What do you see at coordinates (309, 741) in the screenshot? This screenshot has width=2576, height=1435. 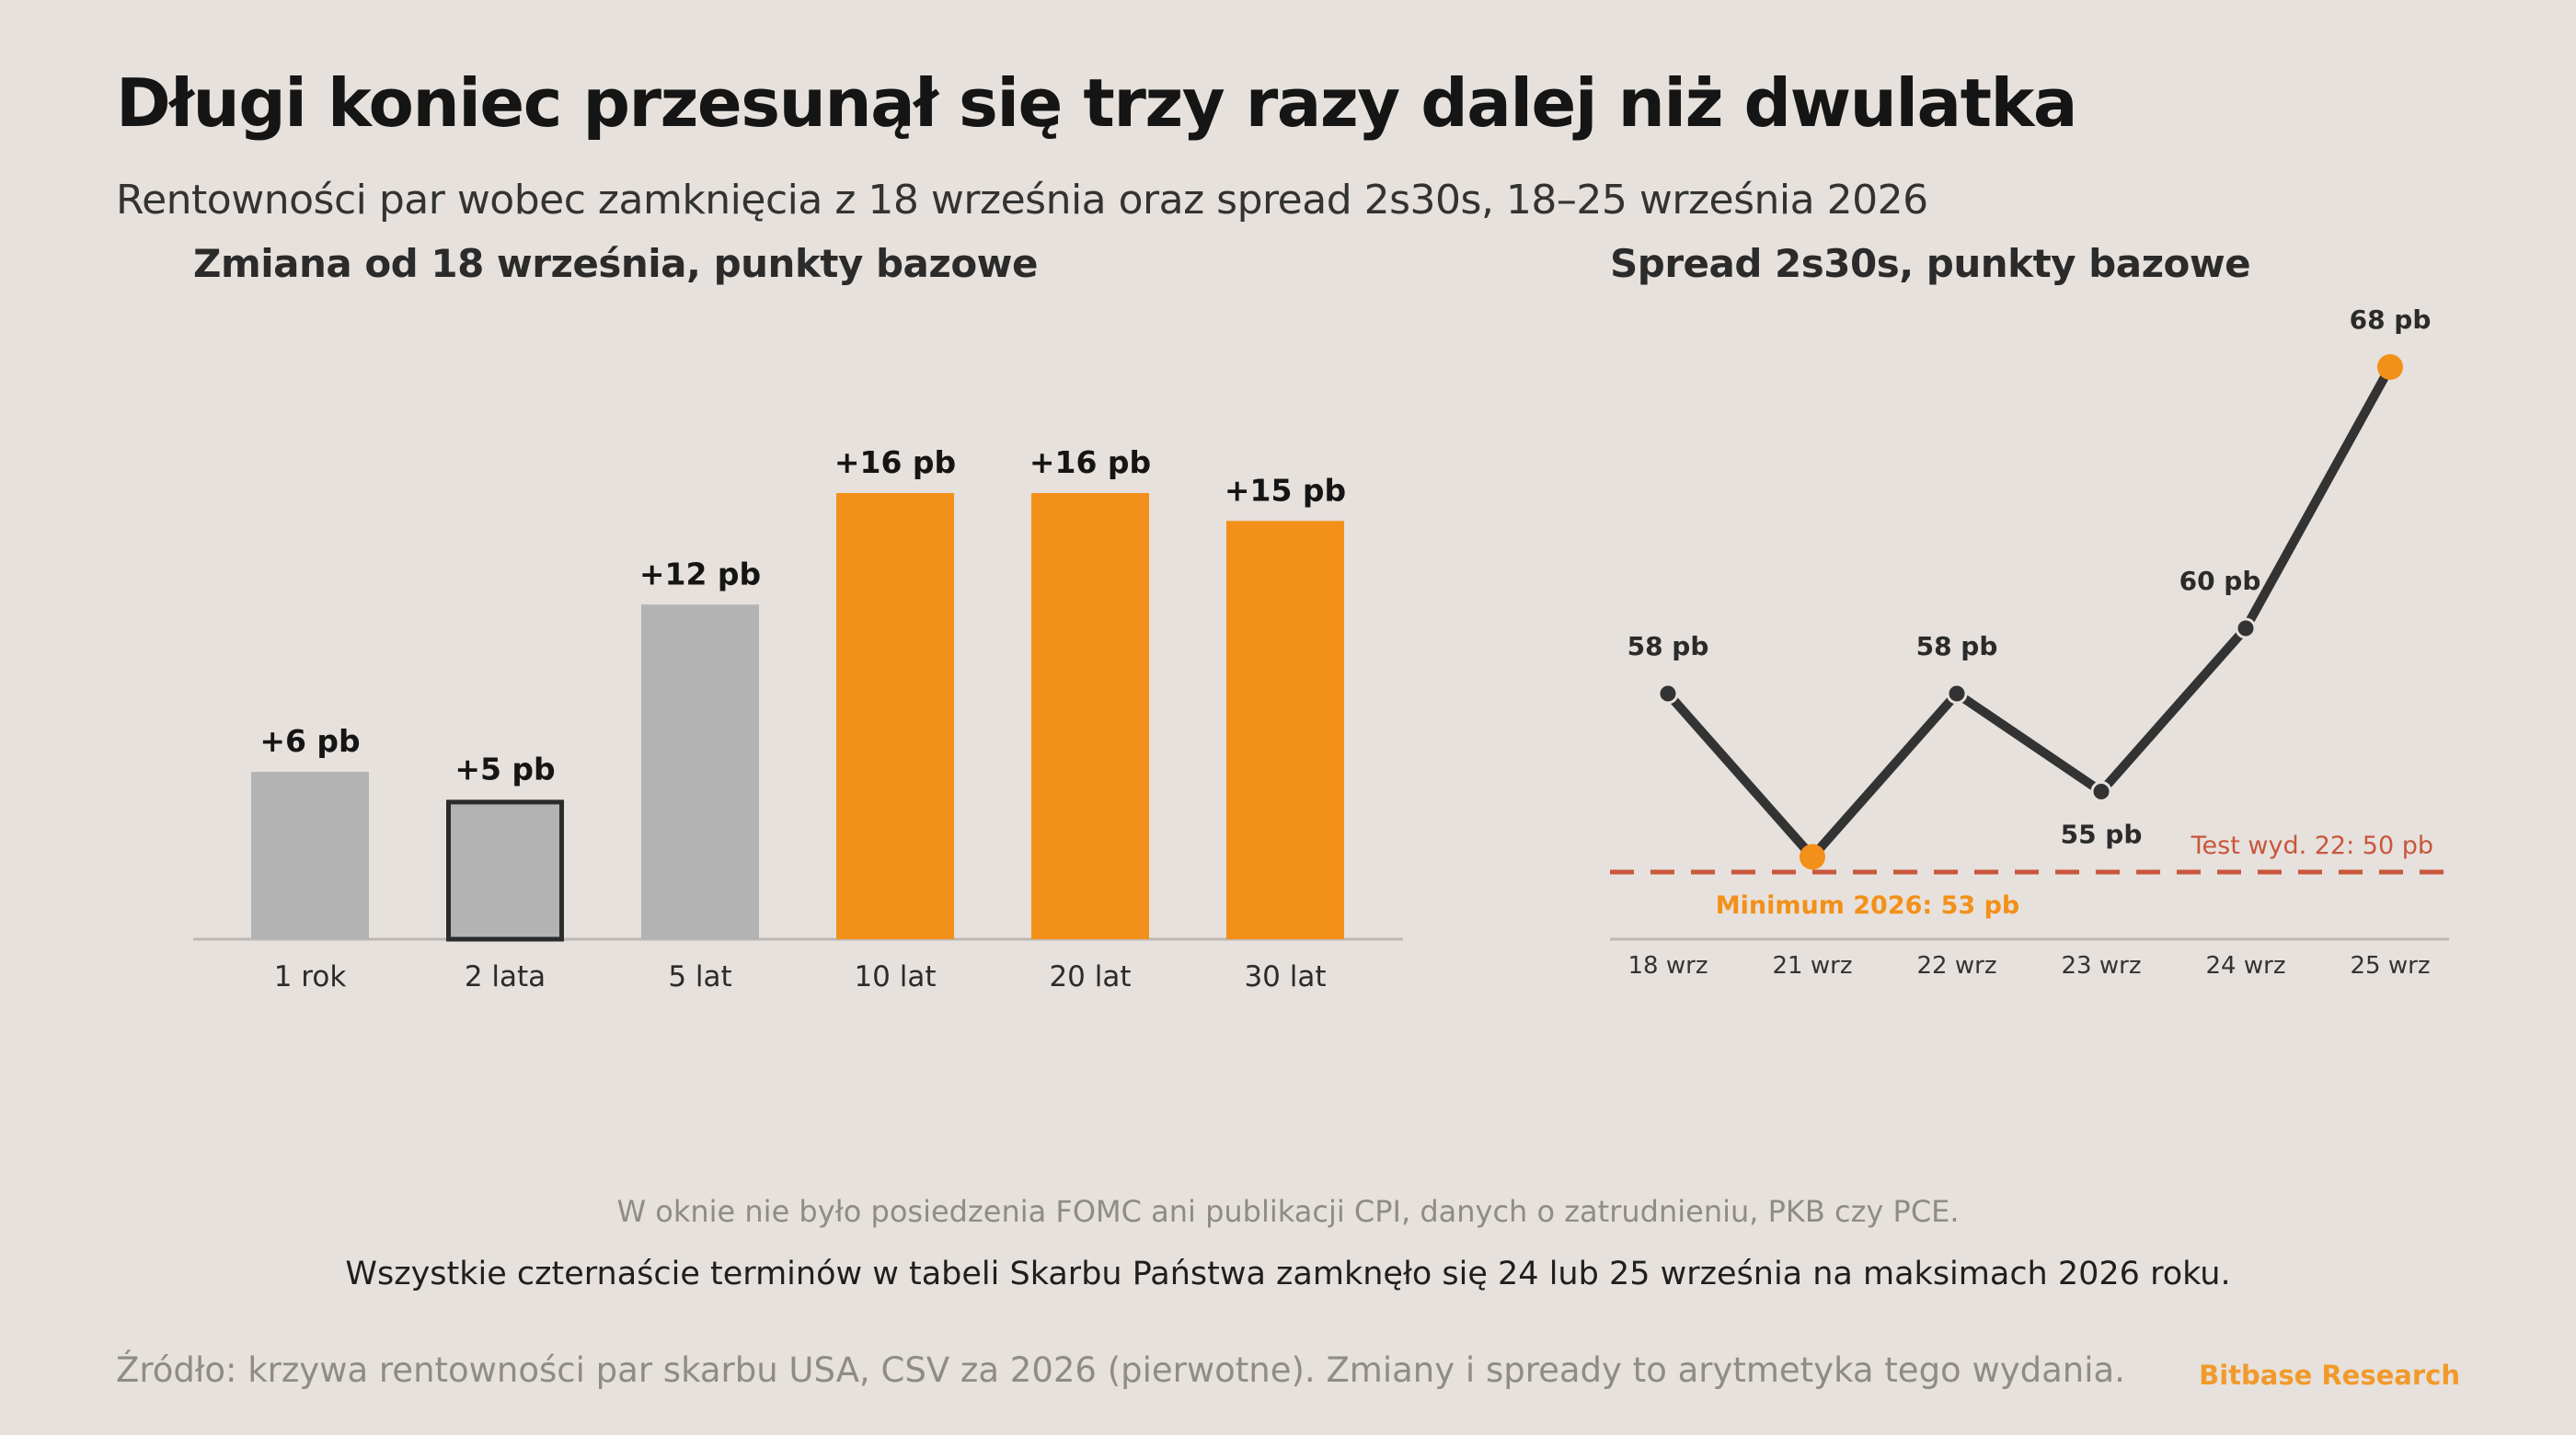 I see `bar-value-label: +6 pb` at bounding box center [309, 741].